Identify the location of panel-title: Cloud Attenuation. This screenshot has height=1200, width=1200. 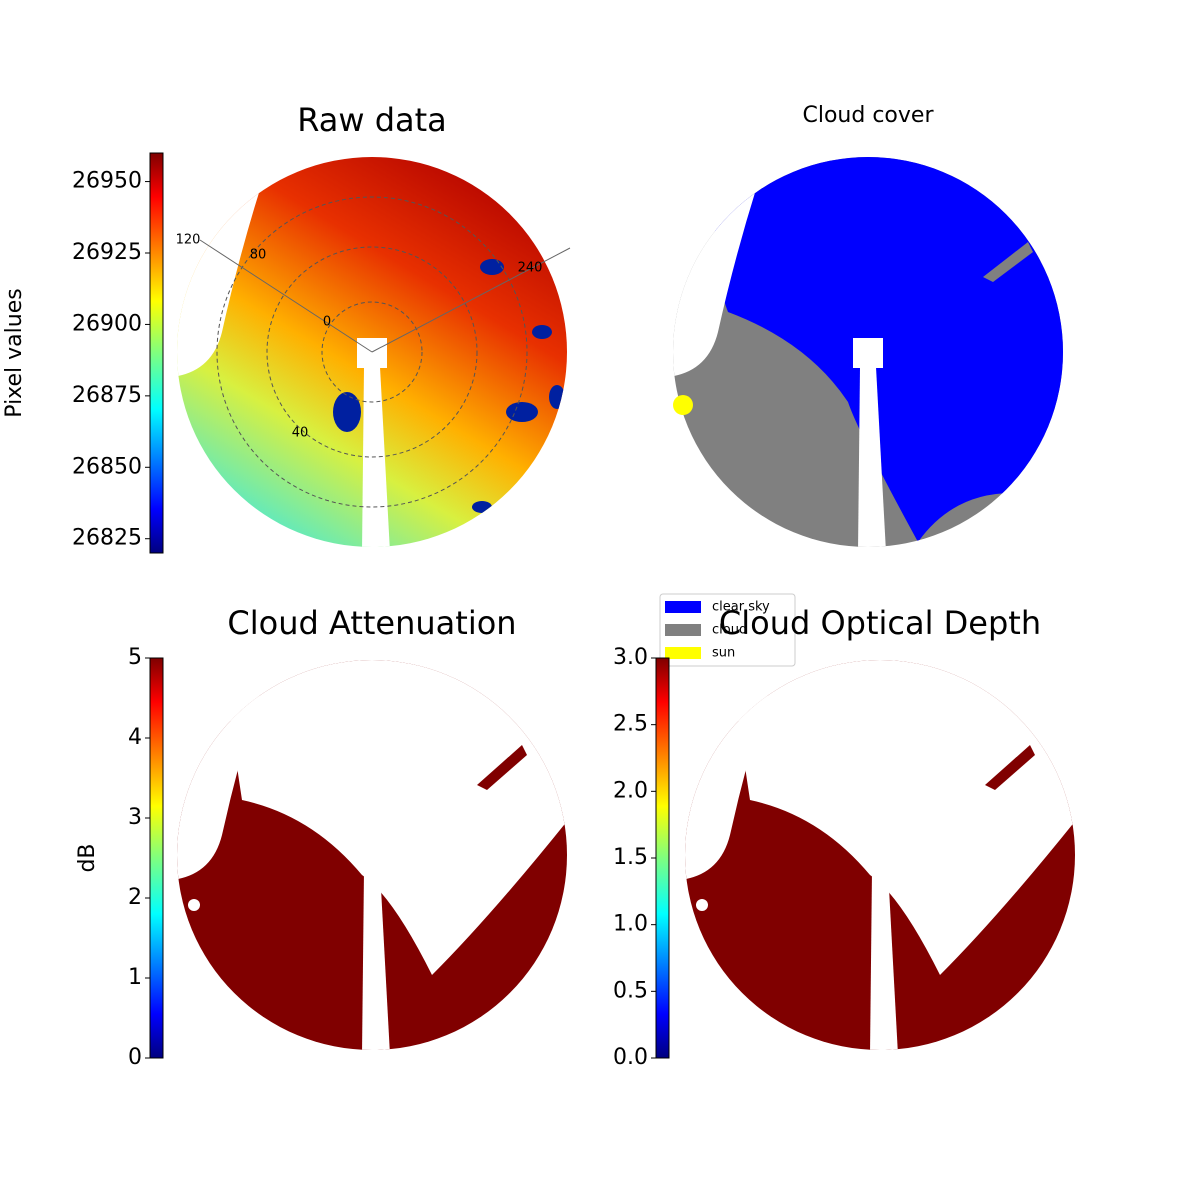
(371, 623).